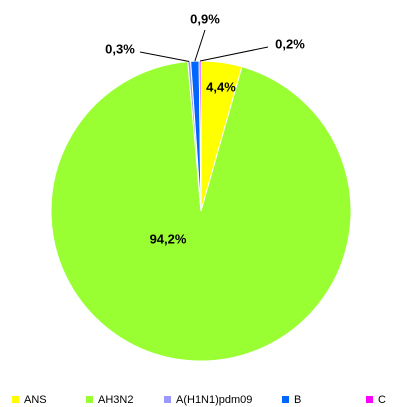 Image resolution: width=414 pixels, height=407 pixels. What do you see at coordinates (35, 400) in the screenshot?
I see `legend-label: ANS` at bounding box center [35, 400].